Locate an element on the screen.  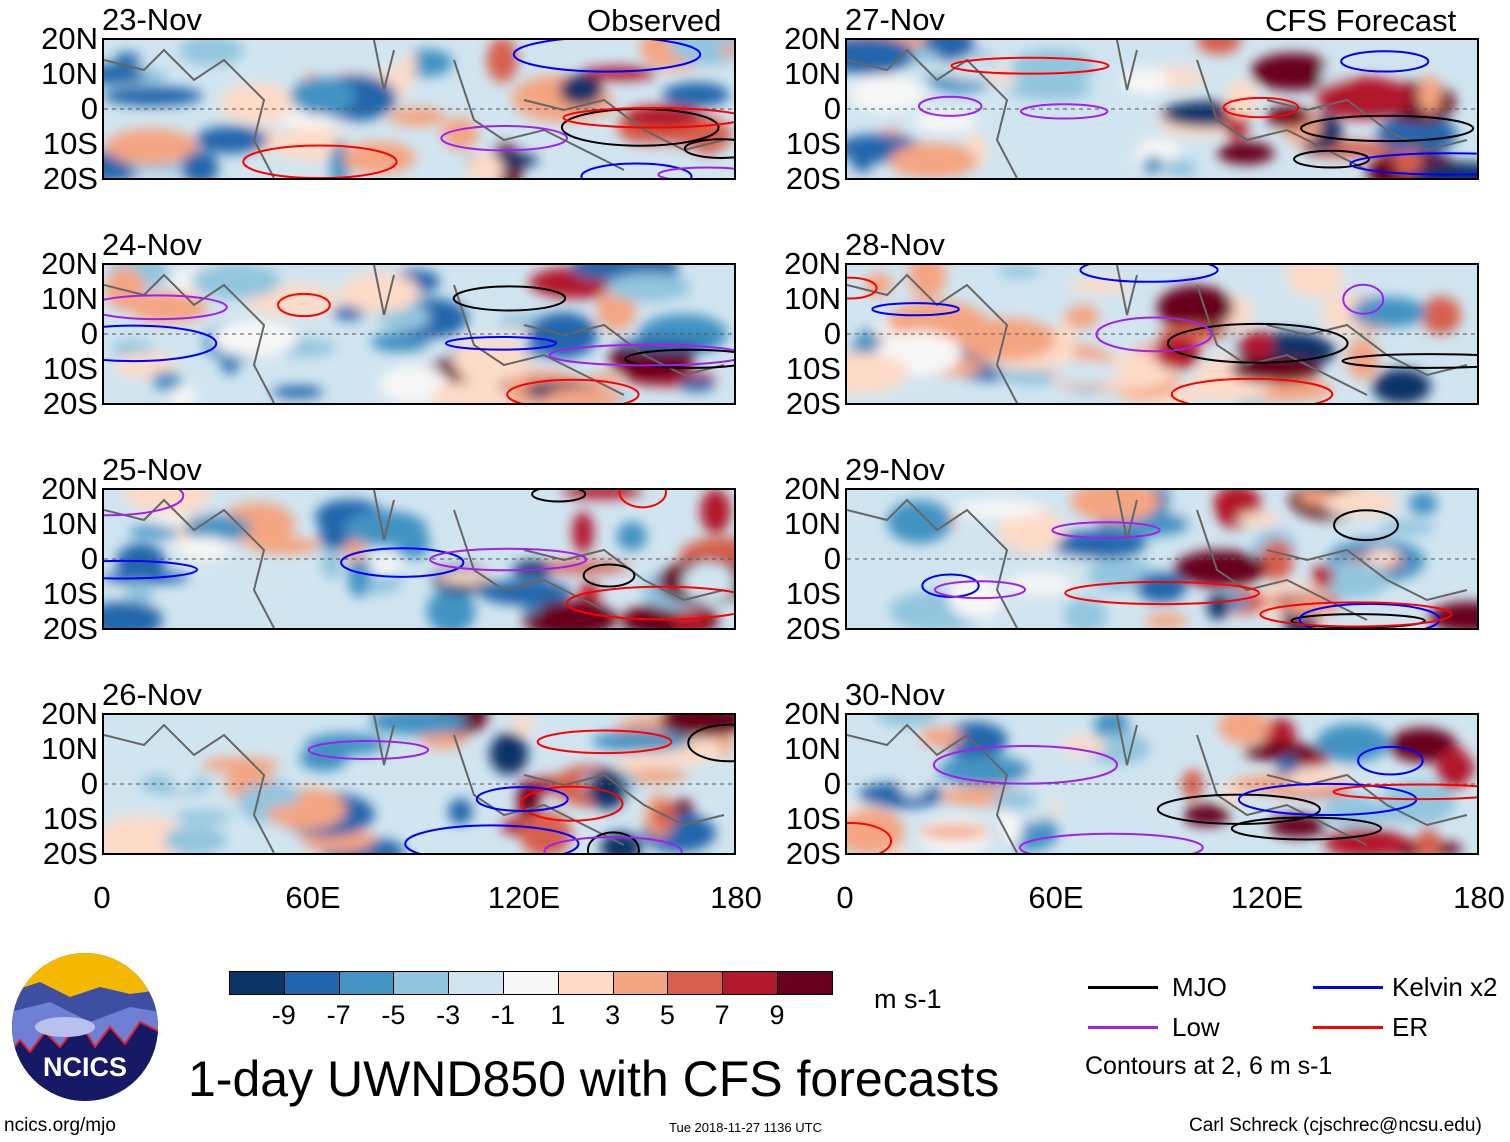
footer-credit: Carl Schreck (cjschrec@ncsu.edu) is located at coordinates (1335, 1125).